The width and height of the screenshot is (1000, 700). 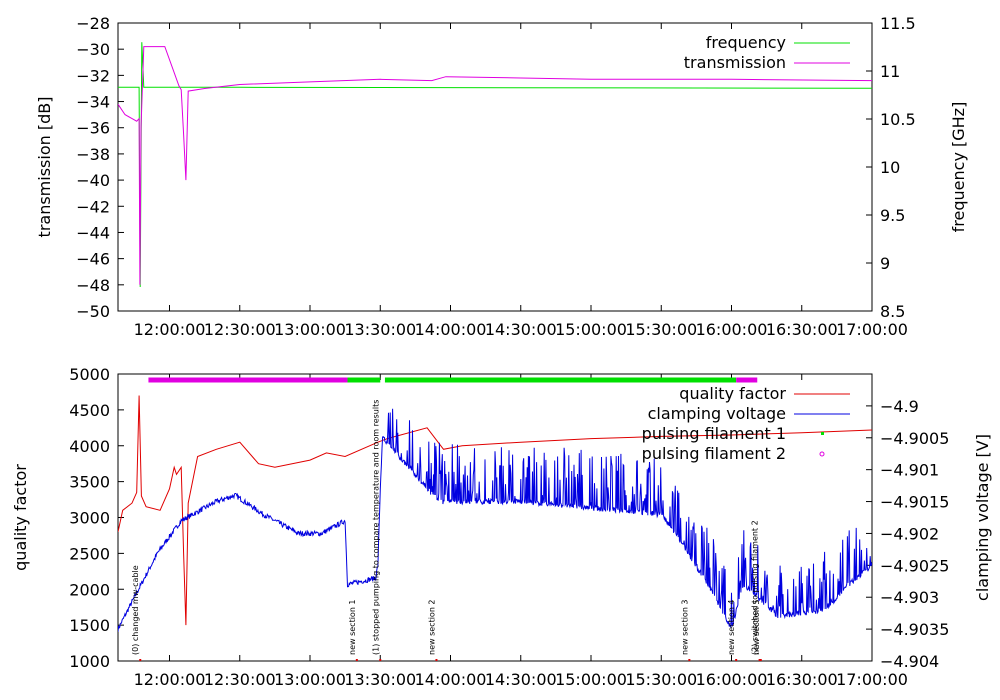 I want to click on y2-tick-label: 10, so click(x=890, y=167).